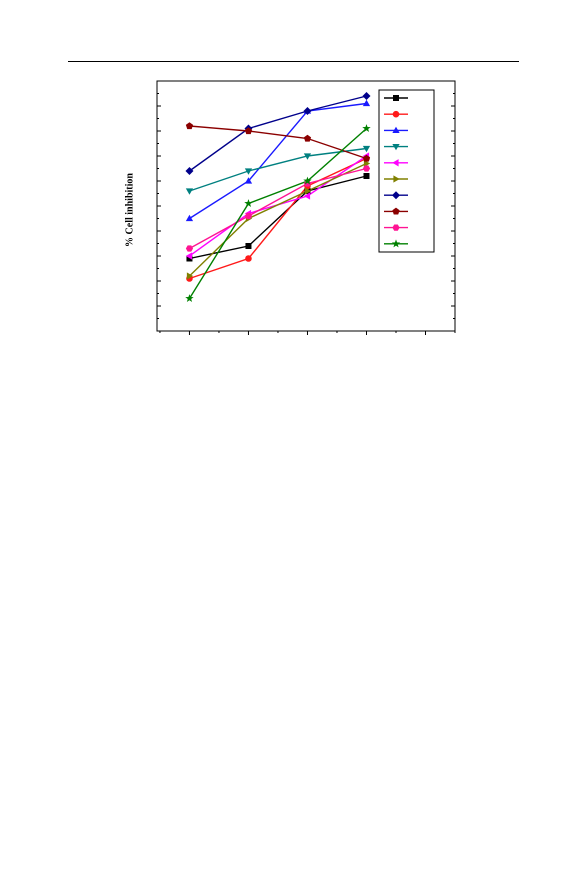 The width and height of the screenshot is (585, 888). What do you see at coordinates (396, 171) in the screenshot?
I see `legend` at bounding box center [396, 171].